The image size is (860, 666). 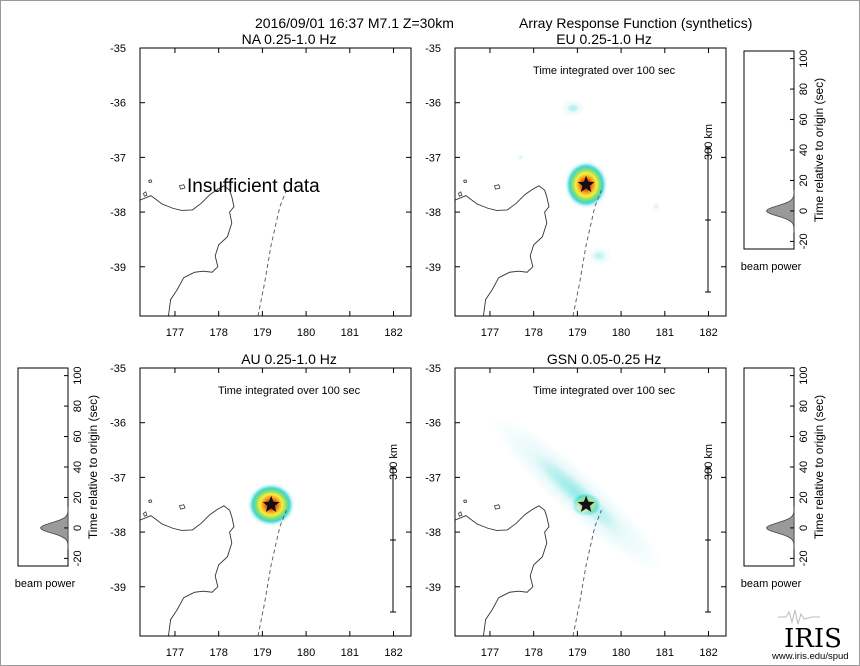 What do you see at coordinates (289, 359) in the screenshot?
I see `panel-title: AU 0.25-1.0 Hz` at bounding box center [289, 359].